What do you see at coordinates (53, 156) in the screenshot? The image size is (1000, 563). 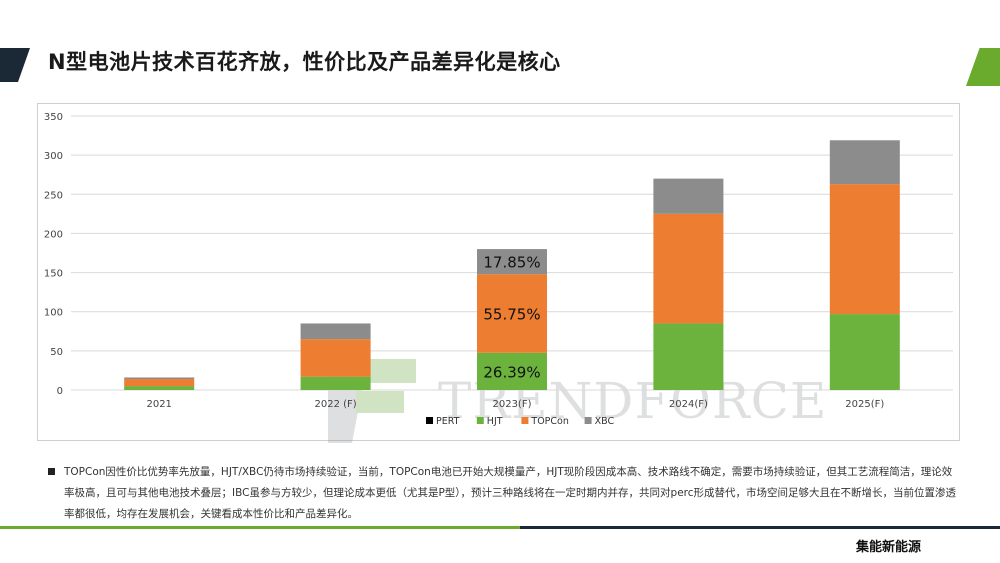 I see `y-tick-label: 300` at bounding box center [53, 156].